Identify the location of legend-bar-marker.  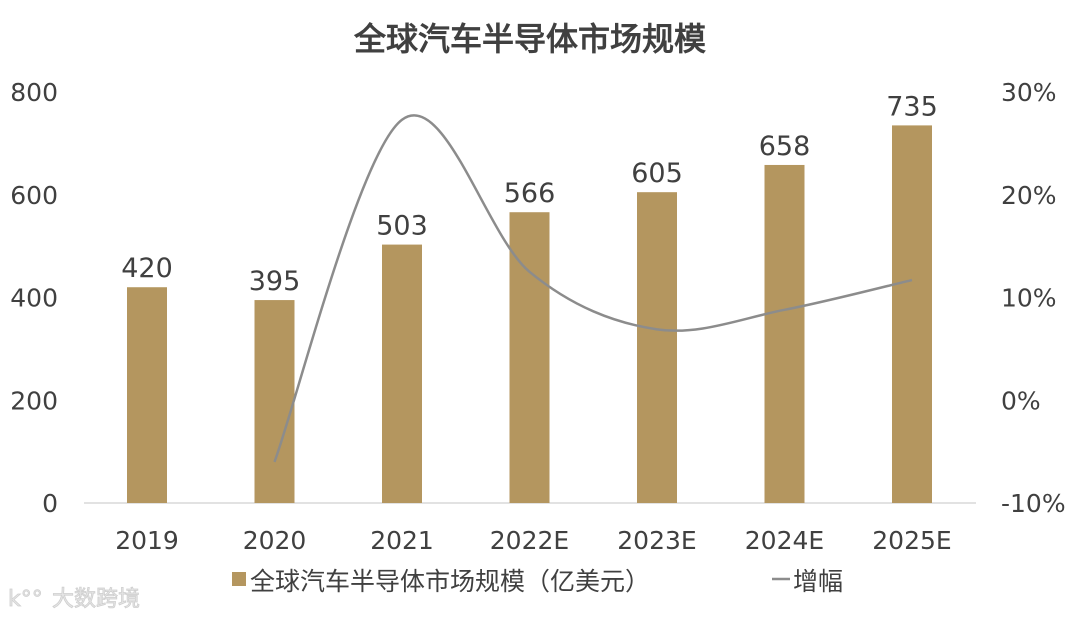
(239, 579).